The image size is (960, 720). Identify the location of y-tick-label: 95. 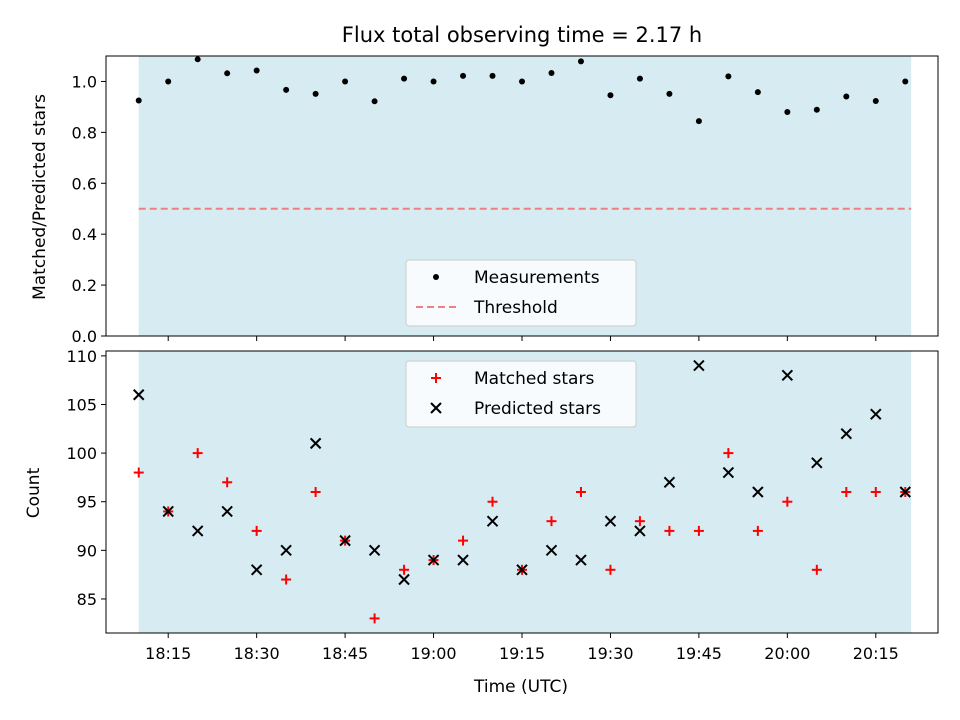
(87, 502).